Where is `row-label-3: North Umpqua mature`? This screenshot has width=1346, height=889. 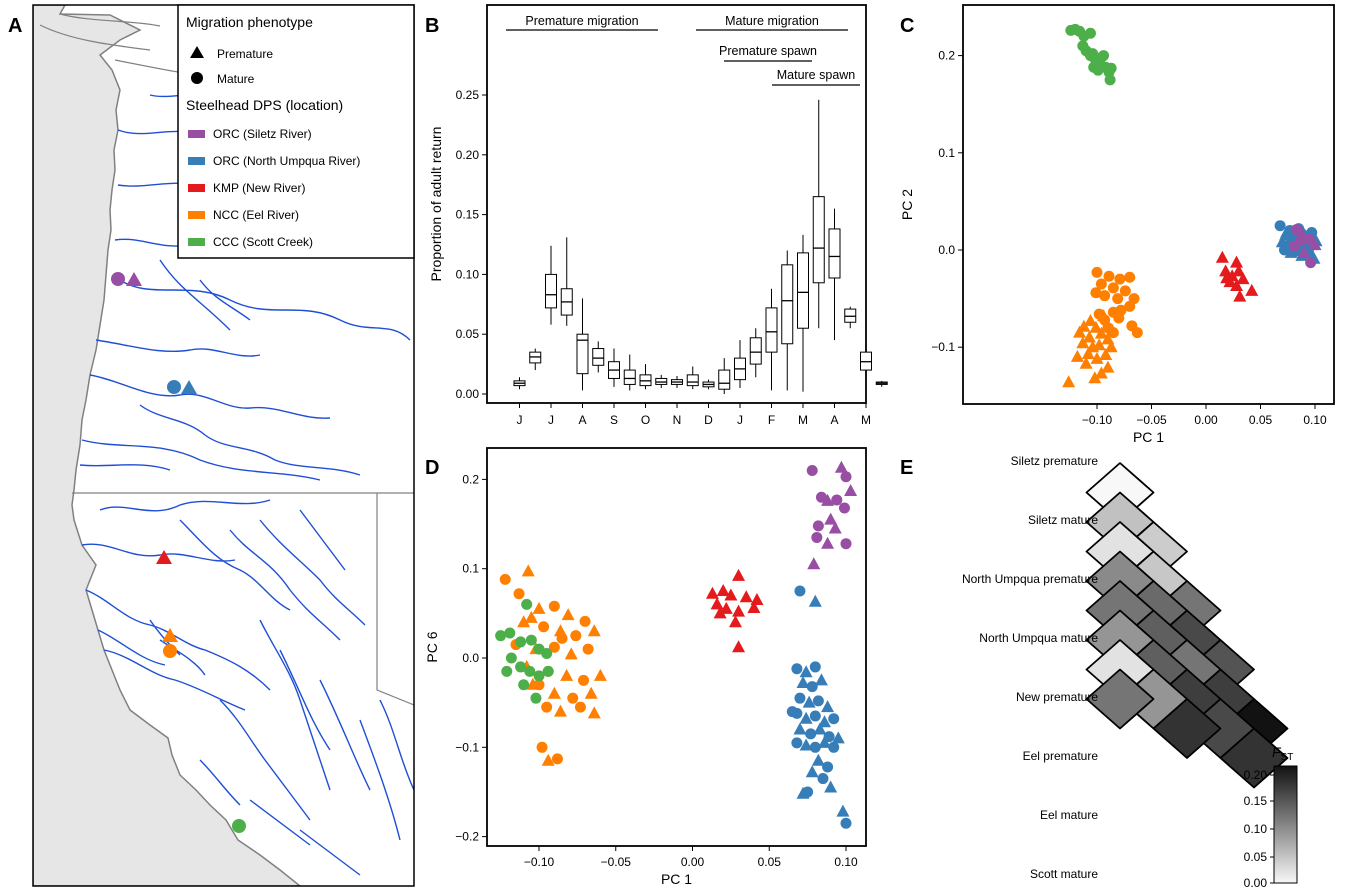
row-label-3: North Umpqua mature is located at coordinates (1038, 638).